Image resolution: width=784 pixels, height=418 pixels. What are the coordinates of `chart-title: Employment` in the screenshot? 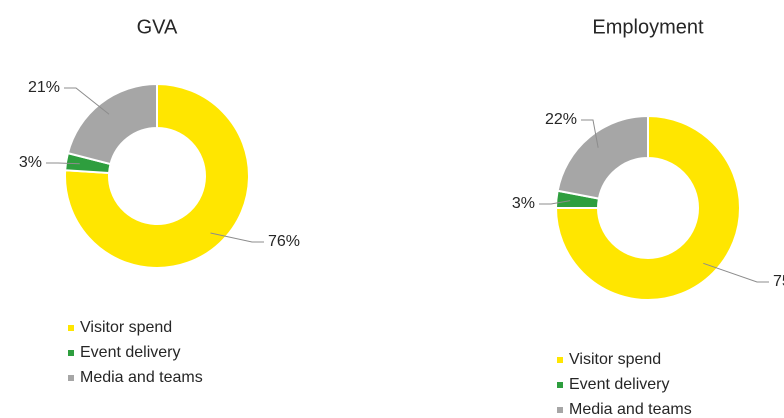 It's located at (648, 27).